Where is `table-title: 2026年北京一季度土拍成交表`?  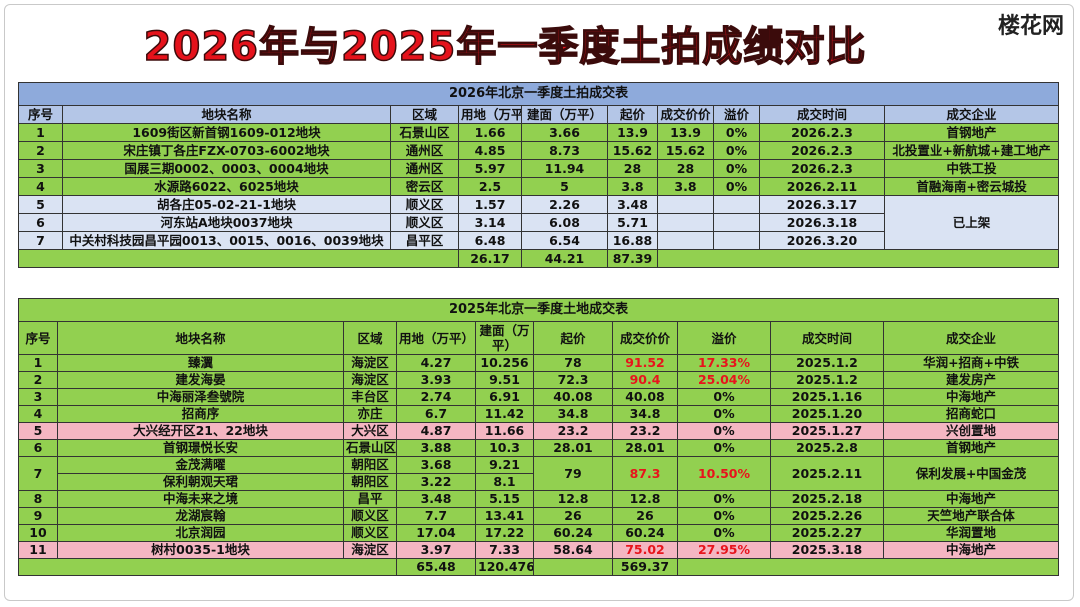 table-title: 2026年北京一季度土拍成交表 is located at coordinates (538, 94).